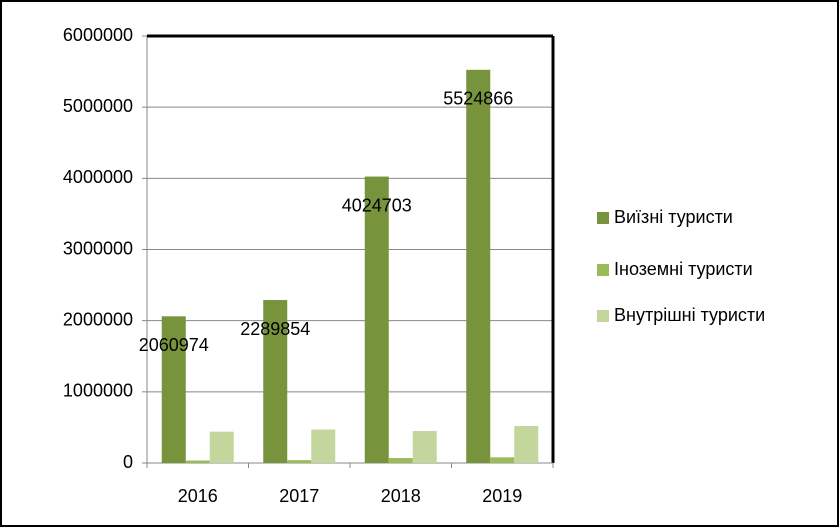 This screenshot has width=840, height=528. Describe the element at coordinates (98, 391) in the screenshot. I see `y-tick-label: 1000000` at that location.